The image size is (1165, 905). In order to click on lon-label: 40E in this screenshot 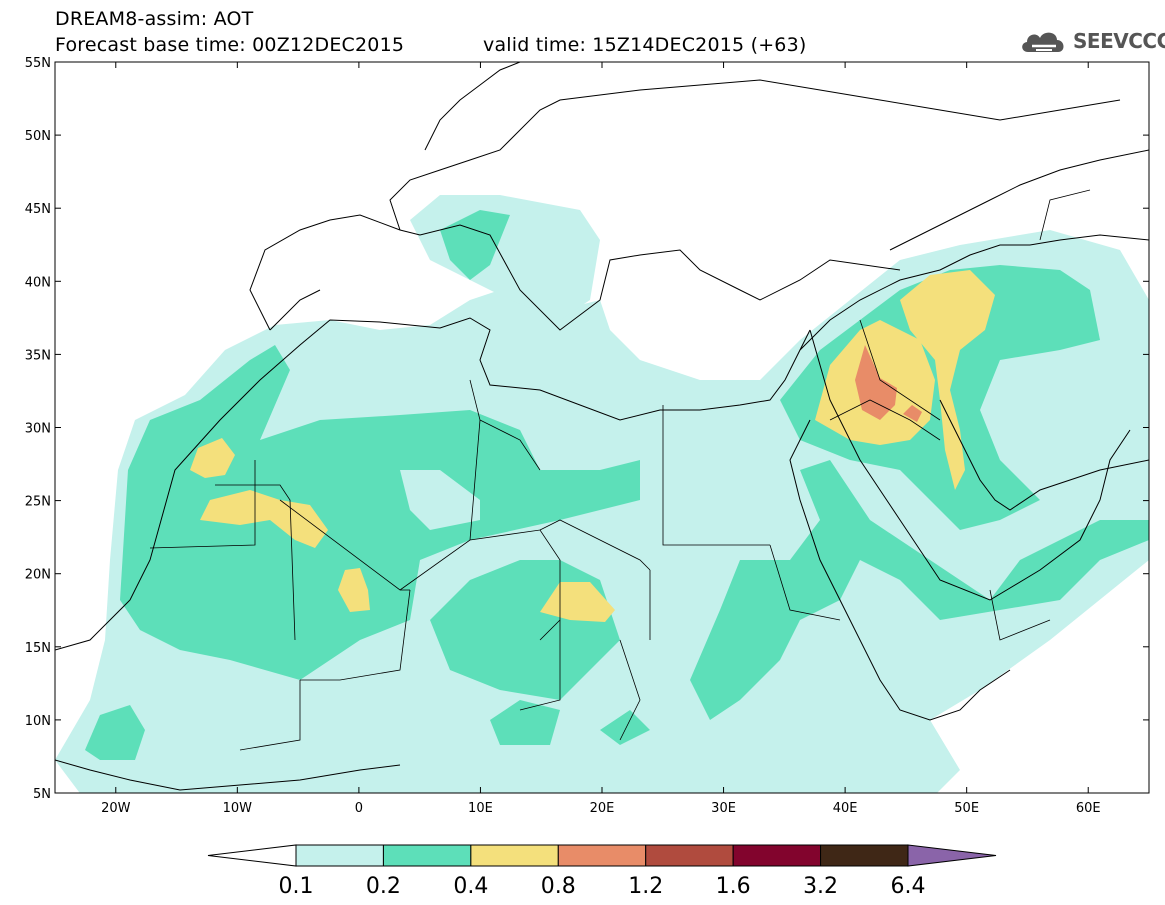, I will do `click(845, 808)`.